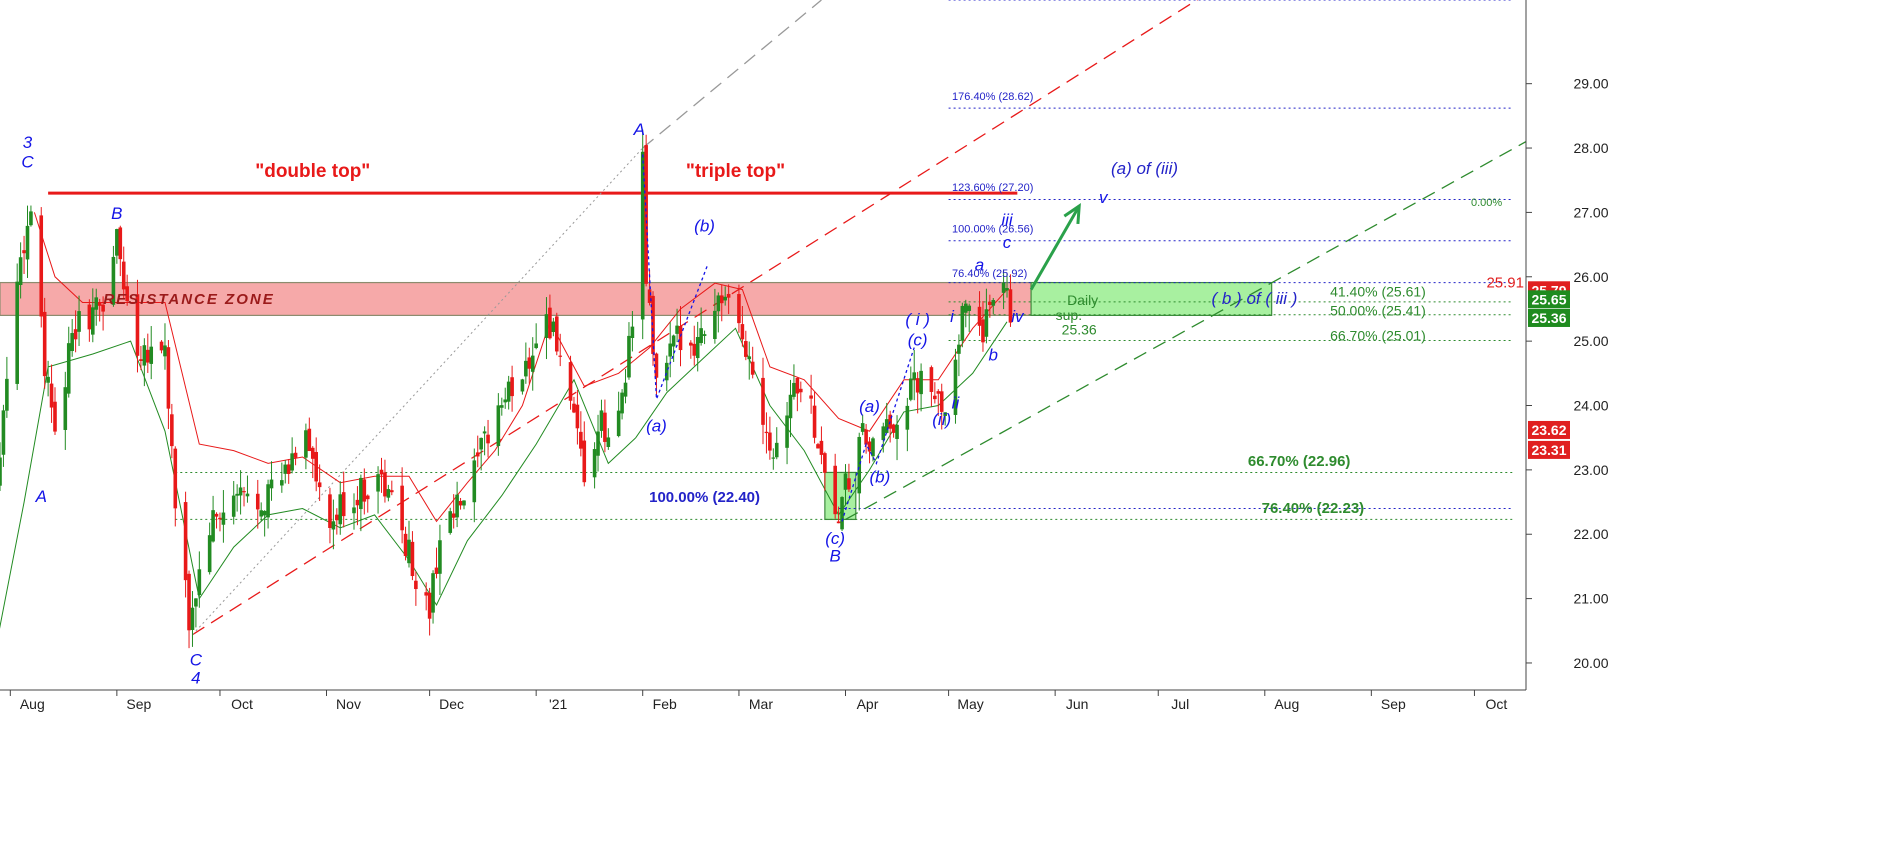 The image size is (1904, 864). Describe the element at coordinates (878, 434) in the screenshot. I see `wave-path` at that location.